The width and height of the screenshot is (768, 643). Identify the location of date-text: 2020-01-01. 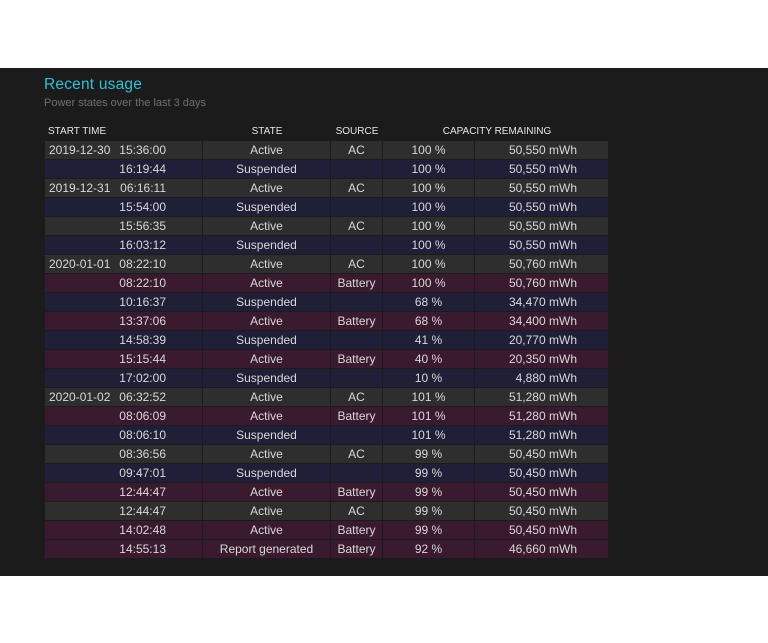
(80, 264).